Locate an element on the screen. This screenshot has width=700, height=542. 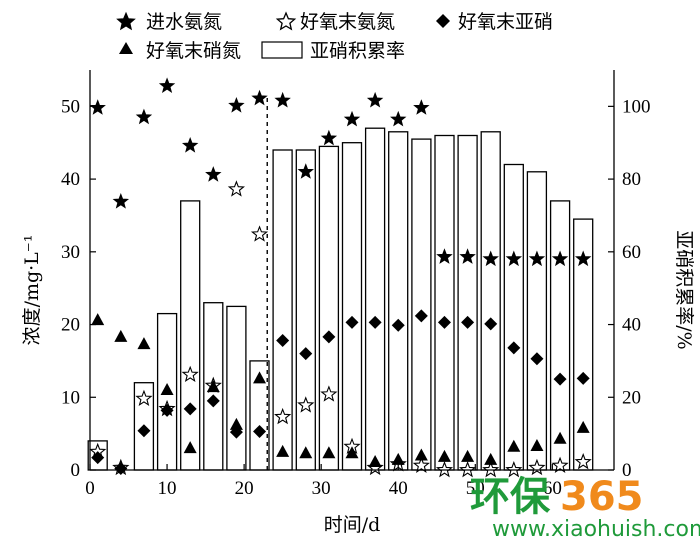
legend-item-effluent-nitrate: 好氧末硝氮 is located at coordinates (180, 51).